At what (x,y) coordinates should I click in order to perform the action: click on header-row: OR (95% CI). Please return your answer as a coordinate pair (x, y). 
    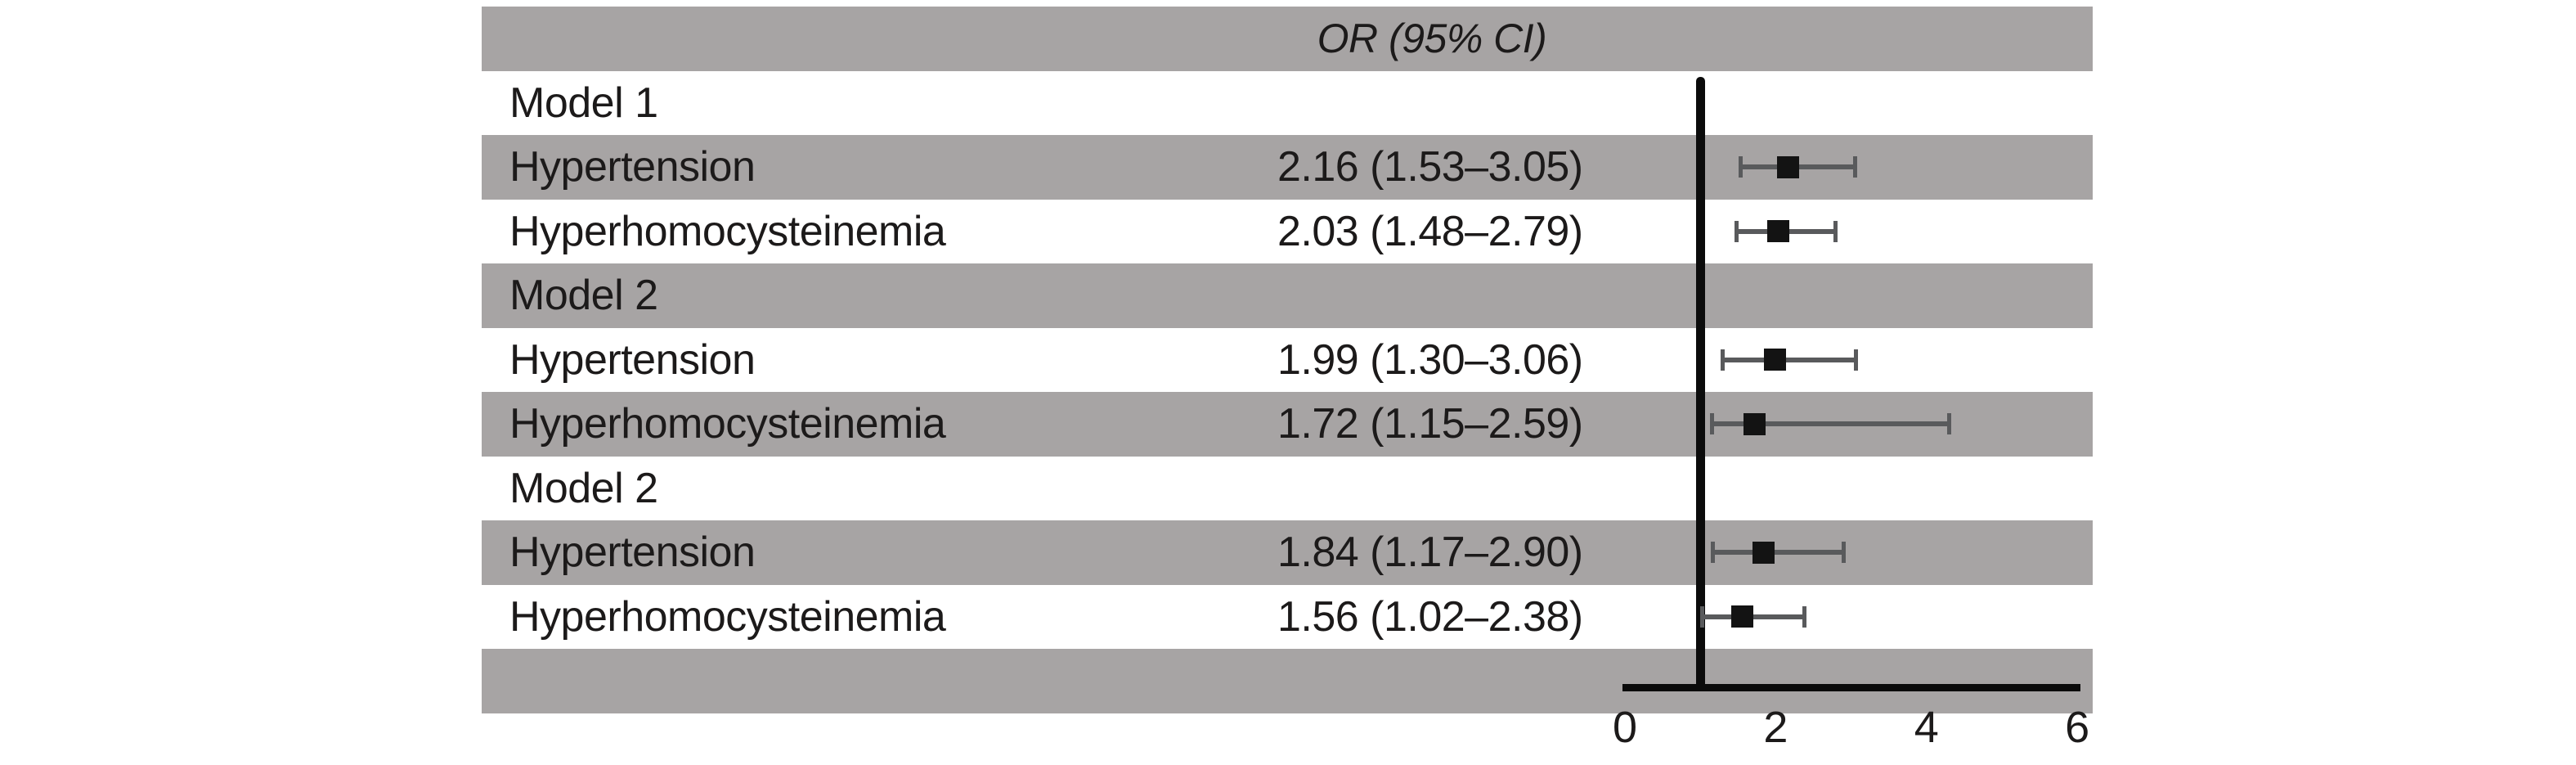
    Looking at the image, I should click on (1287, 39).